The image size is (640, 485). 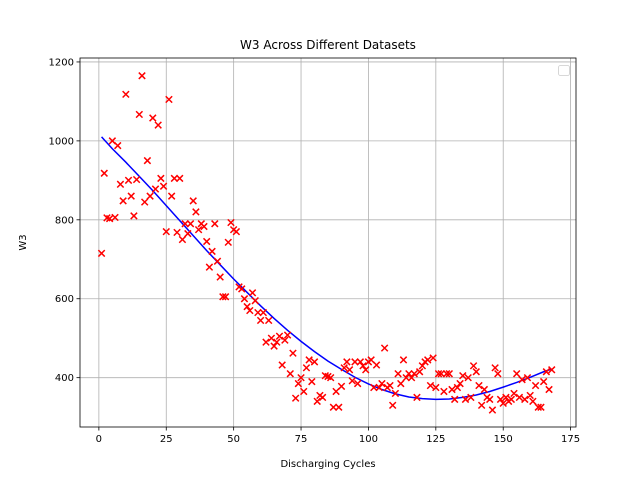 What do you see at coordinates (64, 299) in the screenshot?
I see `y-tick-label: 600` at bounding box center [64, 299].